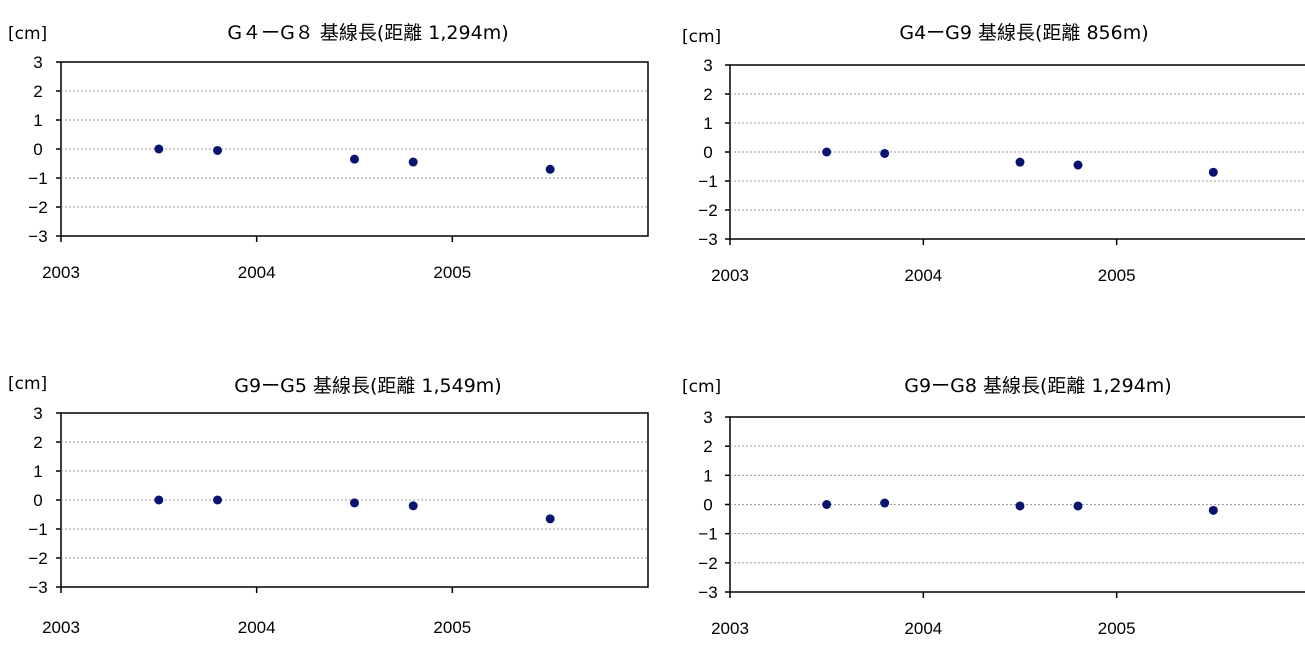 Image resolution: width=1305 pixels, height=650 pixels. What do you see at coordinates (1037, 386) in the screenshot?
I see `chart-title: G9ーG8 基線長(距離 1,294m)` at bounding box center [1037, 386].